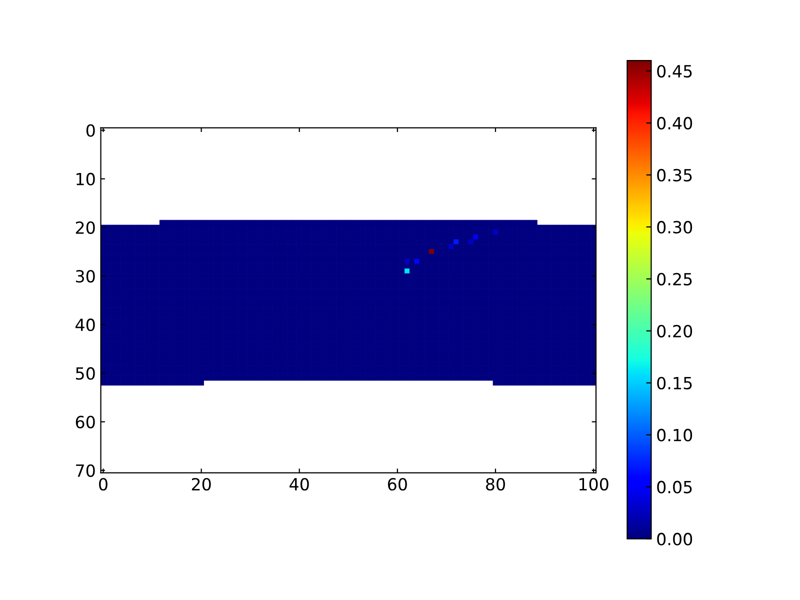 The height and width of the screenshot is (600, 800). Describe the element at coordinates (674, 487) in the screenshot. I see `color-bar-label: 0.05` at that location.